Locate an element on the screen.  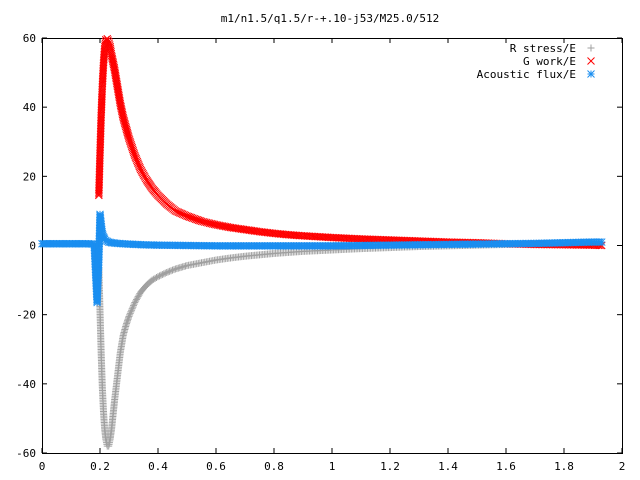
x-tick-label: 0 is located at coordinates (42, 466).